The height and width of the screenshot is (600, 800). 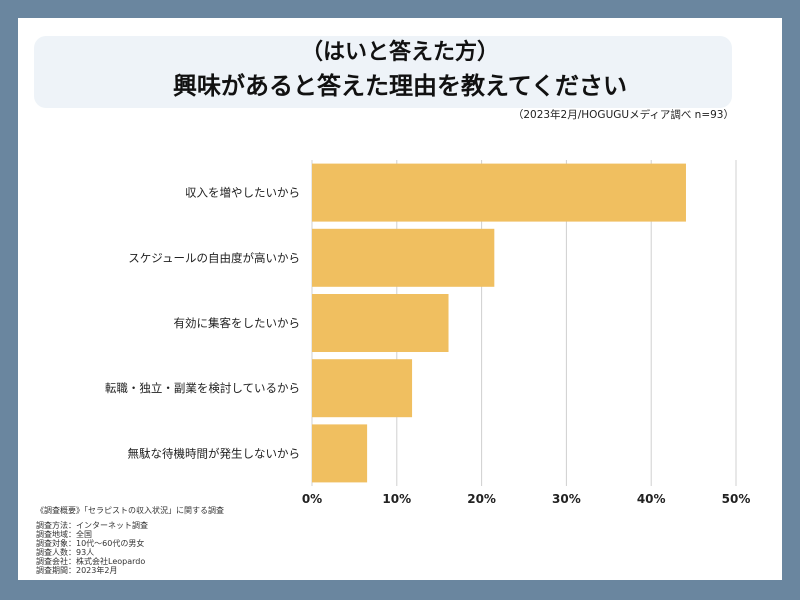 I want to click on category-label: 収入を増やしたいから, so click(x=242, y=193).